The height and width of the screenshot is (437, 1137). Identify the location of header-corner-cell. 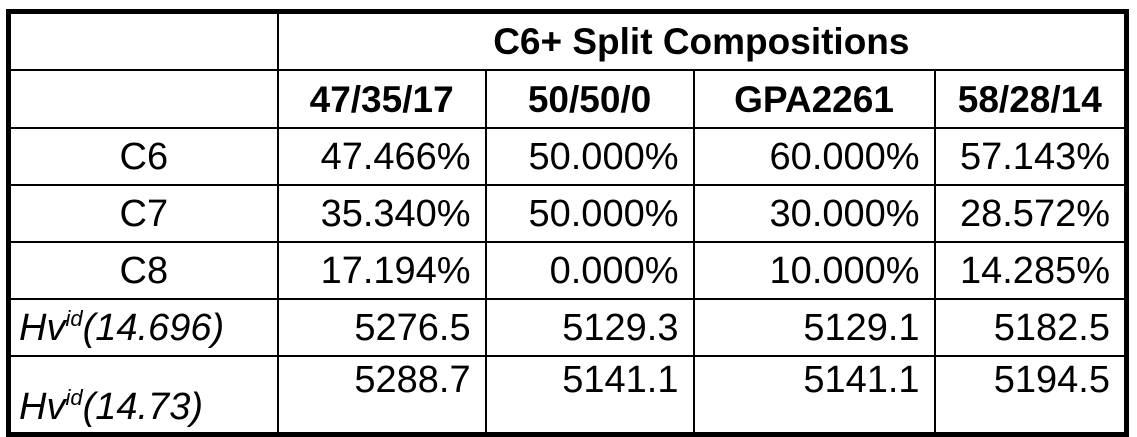
(143, 99).